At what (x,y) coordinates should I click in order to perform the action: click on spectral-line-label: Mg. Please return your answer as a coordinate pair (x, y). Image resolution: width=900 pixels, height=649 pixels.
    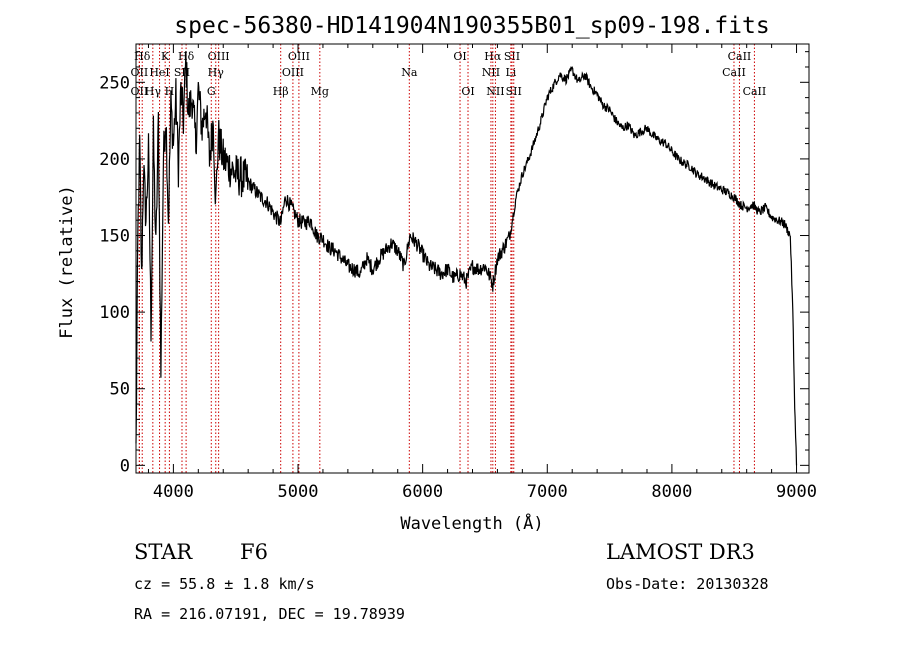
    Looking at the image, I should click on (320, 91).